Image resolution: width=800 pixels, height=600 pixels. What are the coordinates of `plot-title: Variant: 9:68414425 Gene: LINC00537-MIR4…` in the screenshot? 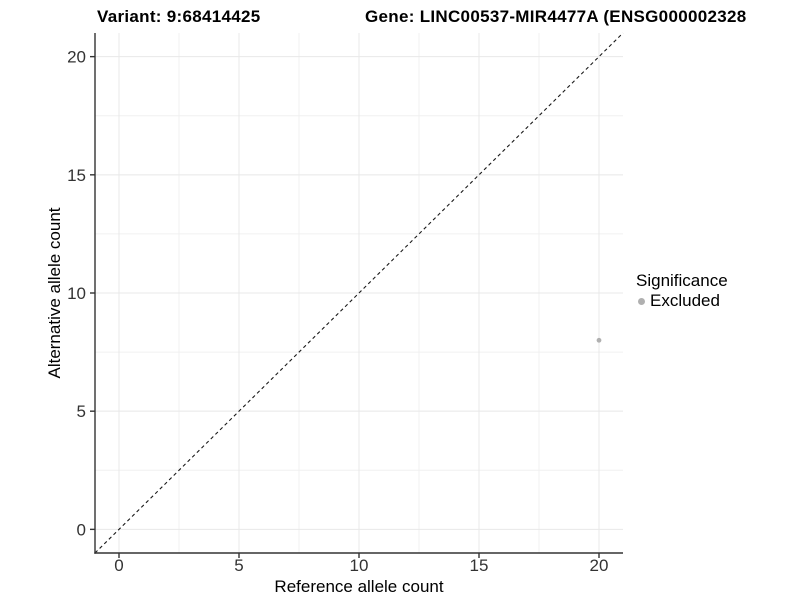 It's located at (400, 15).